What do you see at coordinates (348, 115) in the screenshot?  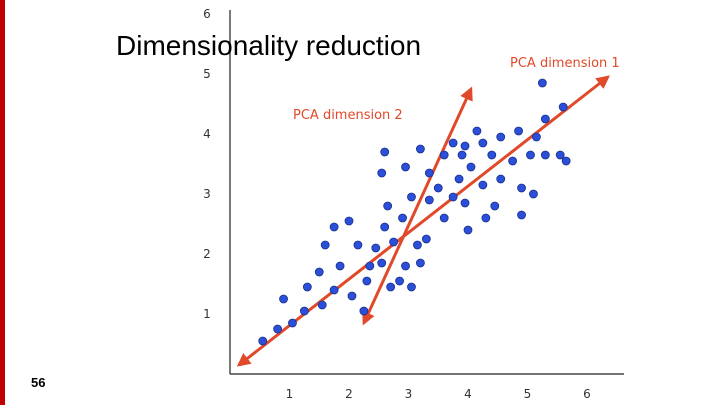 I see `pca-dimension-2-label: PCA dimension 2` at bounding box center [348, 115].